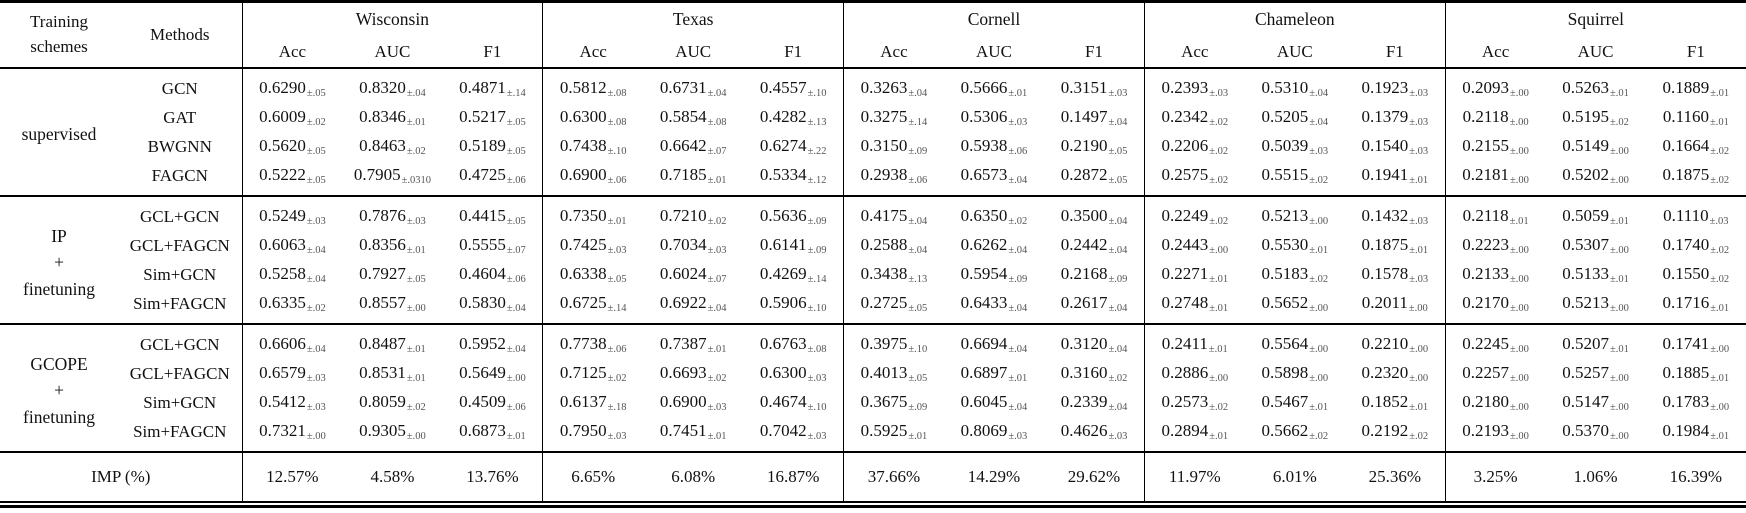 This screenshot has height=513, width=1746. What do you see at coordinates (994, 19) in the screenshot?
I see `group-header-cornell: Cornell` at bounding box center [994, 19].